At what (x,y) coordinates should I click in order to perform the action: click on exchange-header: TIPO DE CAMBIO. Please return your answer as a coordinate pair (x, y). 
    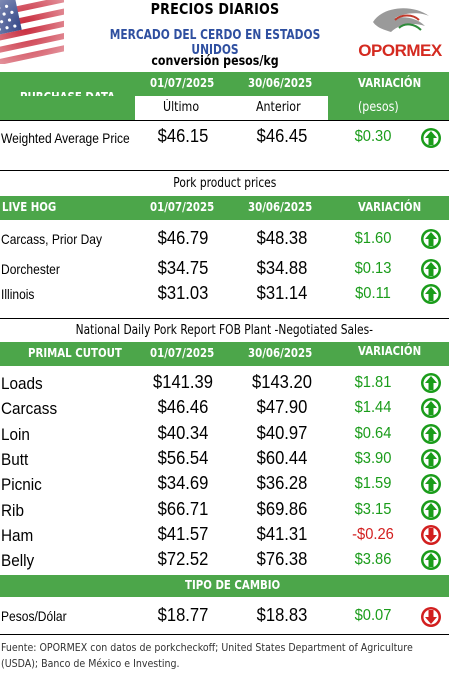
    Looking at the image, I should click on (224, 586).